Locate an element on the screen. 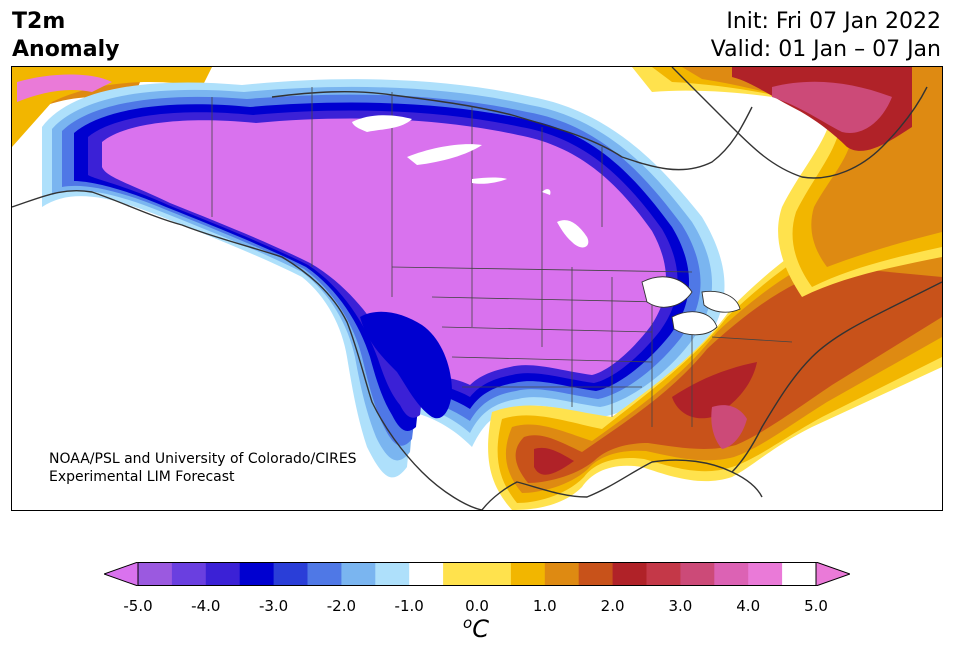 Image resolution: width=953 pixels, height=655 pixels. colorbar-over-arrow is located at coordinates (832, 574).